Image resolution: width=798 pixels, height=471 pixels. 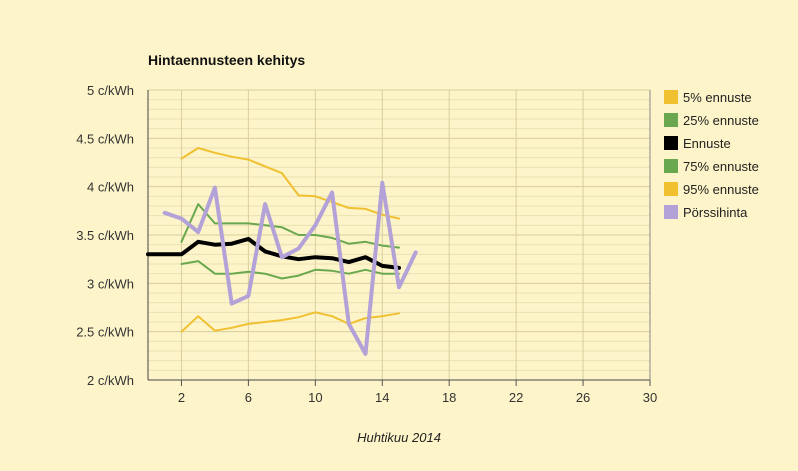 I want to click on series-line-p-rssihinta, so click(x=290, y=268).